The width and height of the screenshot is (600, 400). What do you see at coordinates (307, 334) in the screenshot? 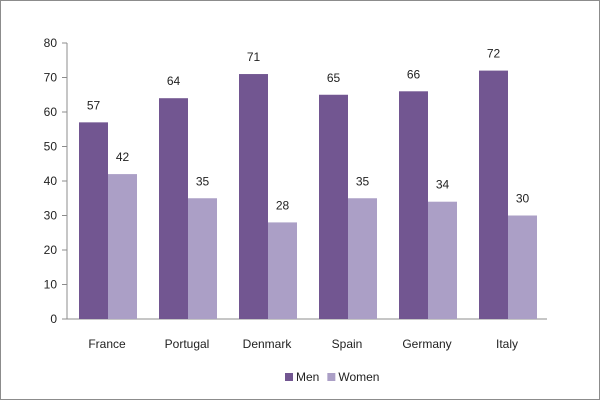
I see `x-axis: France Portugal Denmark Spain Germany Italy` at bounding box center [307, 334].